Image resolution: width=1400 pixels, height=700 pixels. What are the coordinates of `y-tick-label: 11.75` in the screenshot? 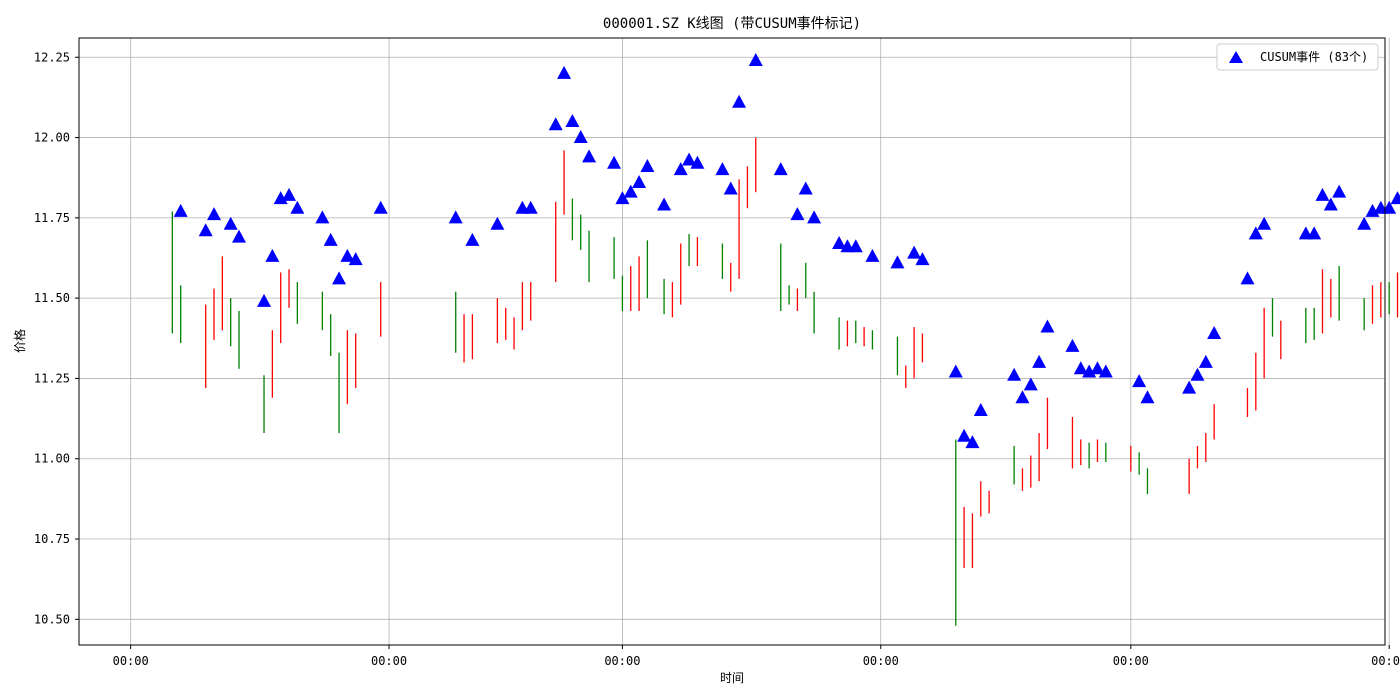 It's located at (52, 218).